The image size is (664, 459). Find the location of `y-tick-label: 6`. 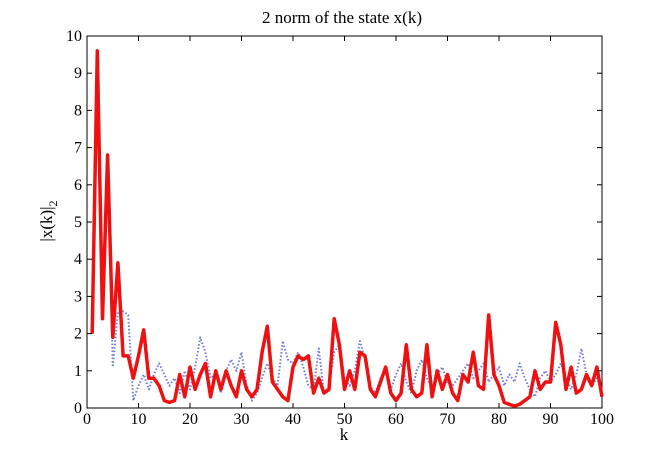

y-tick-label: 6 is located at coordinates (78, 185).